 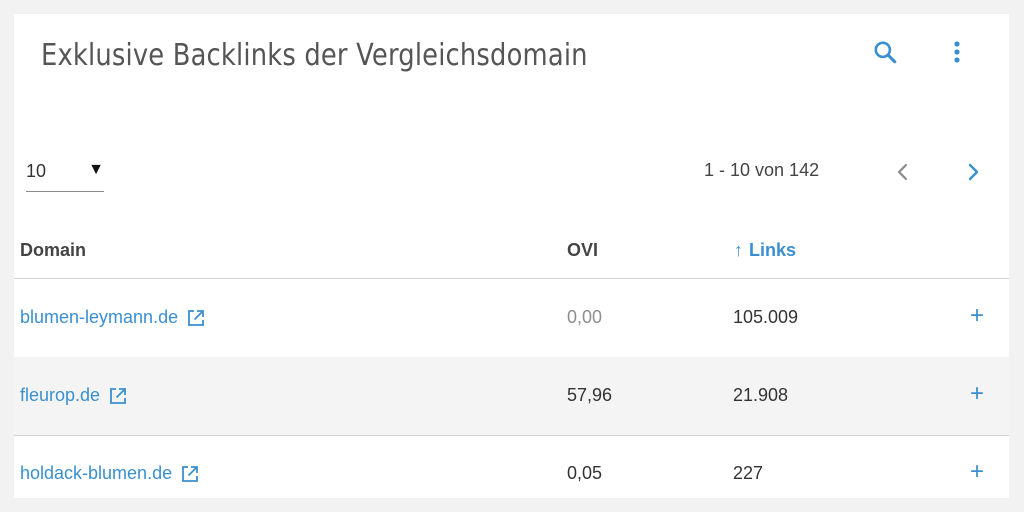 What do you see at coordinates (585, 473) in the screenshot?
I see `ovi-value: 0,05` at bounding box center [585, 473].